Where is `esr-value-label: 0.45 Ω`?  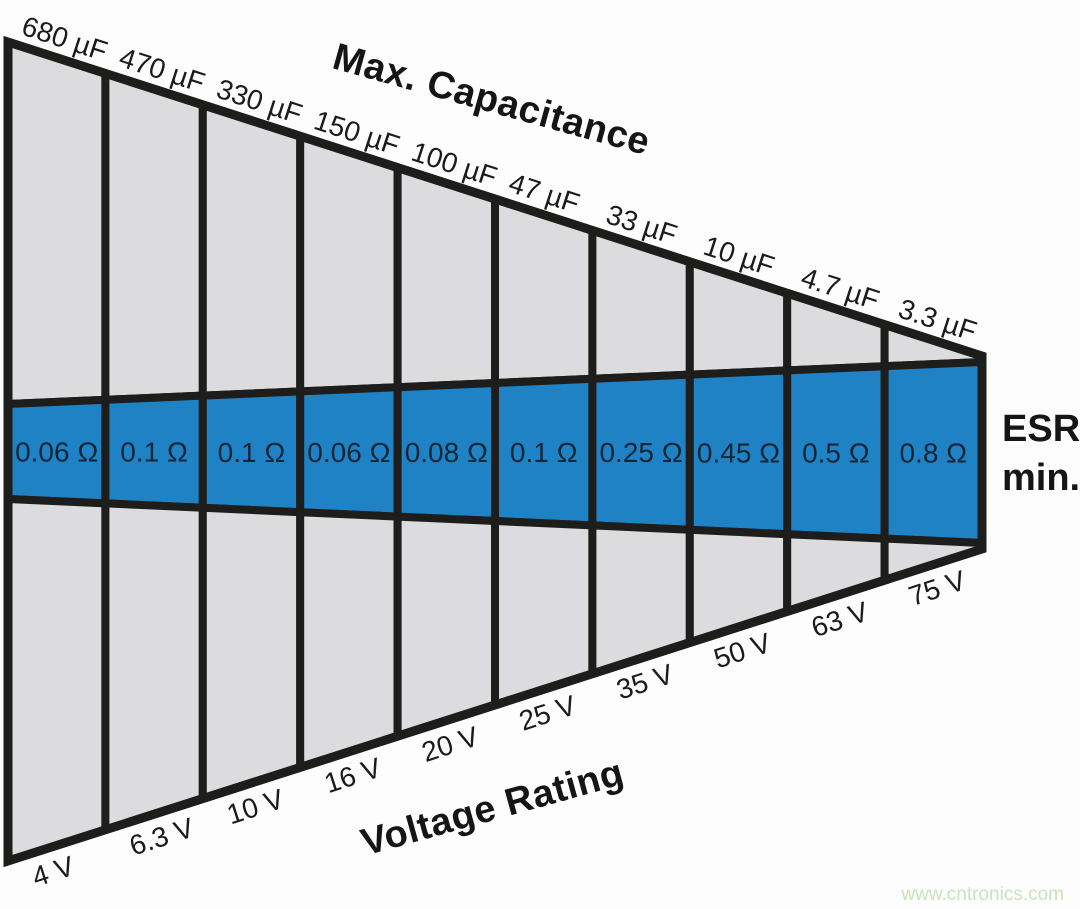 esr-value-label: 0.45 Ω is located at coordinates (738, 452).